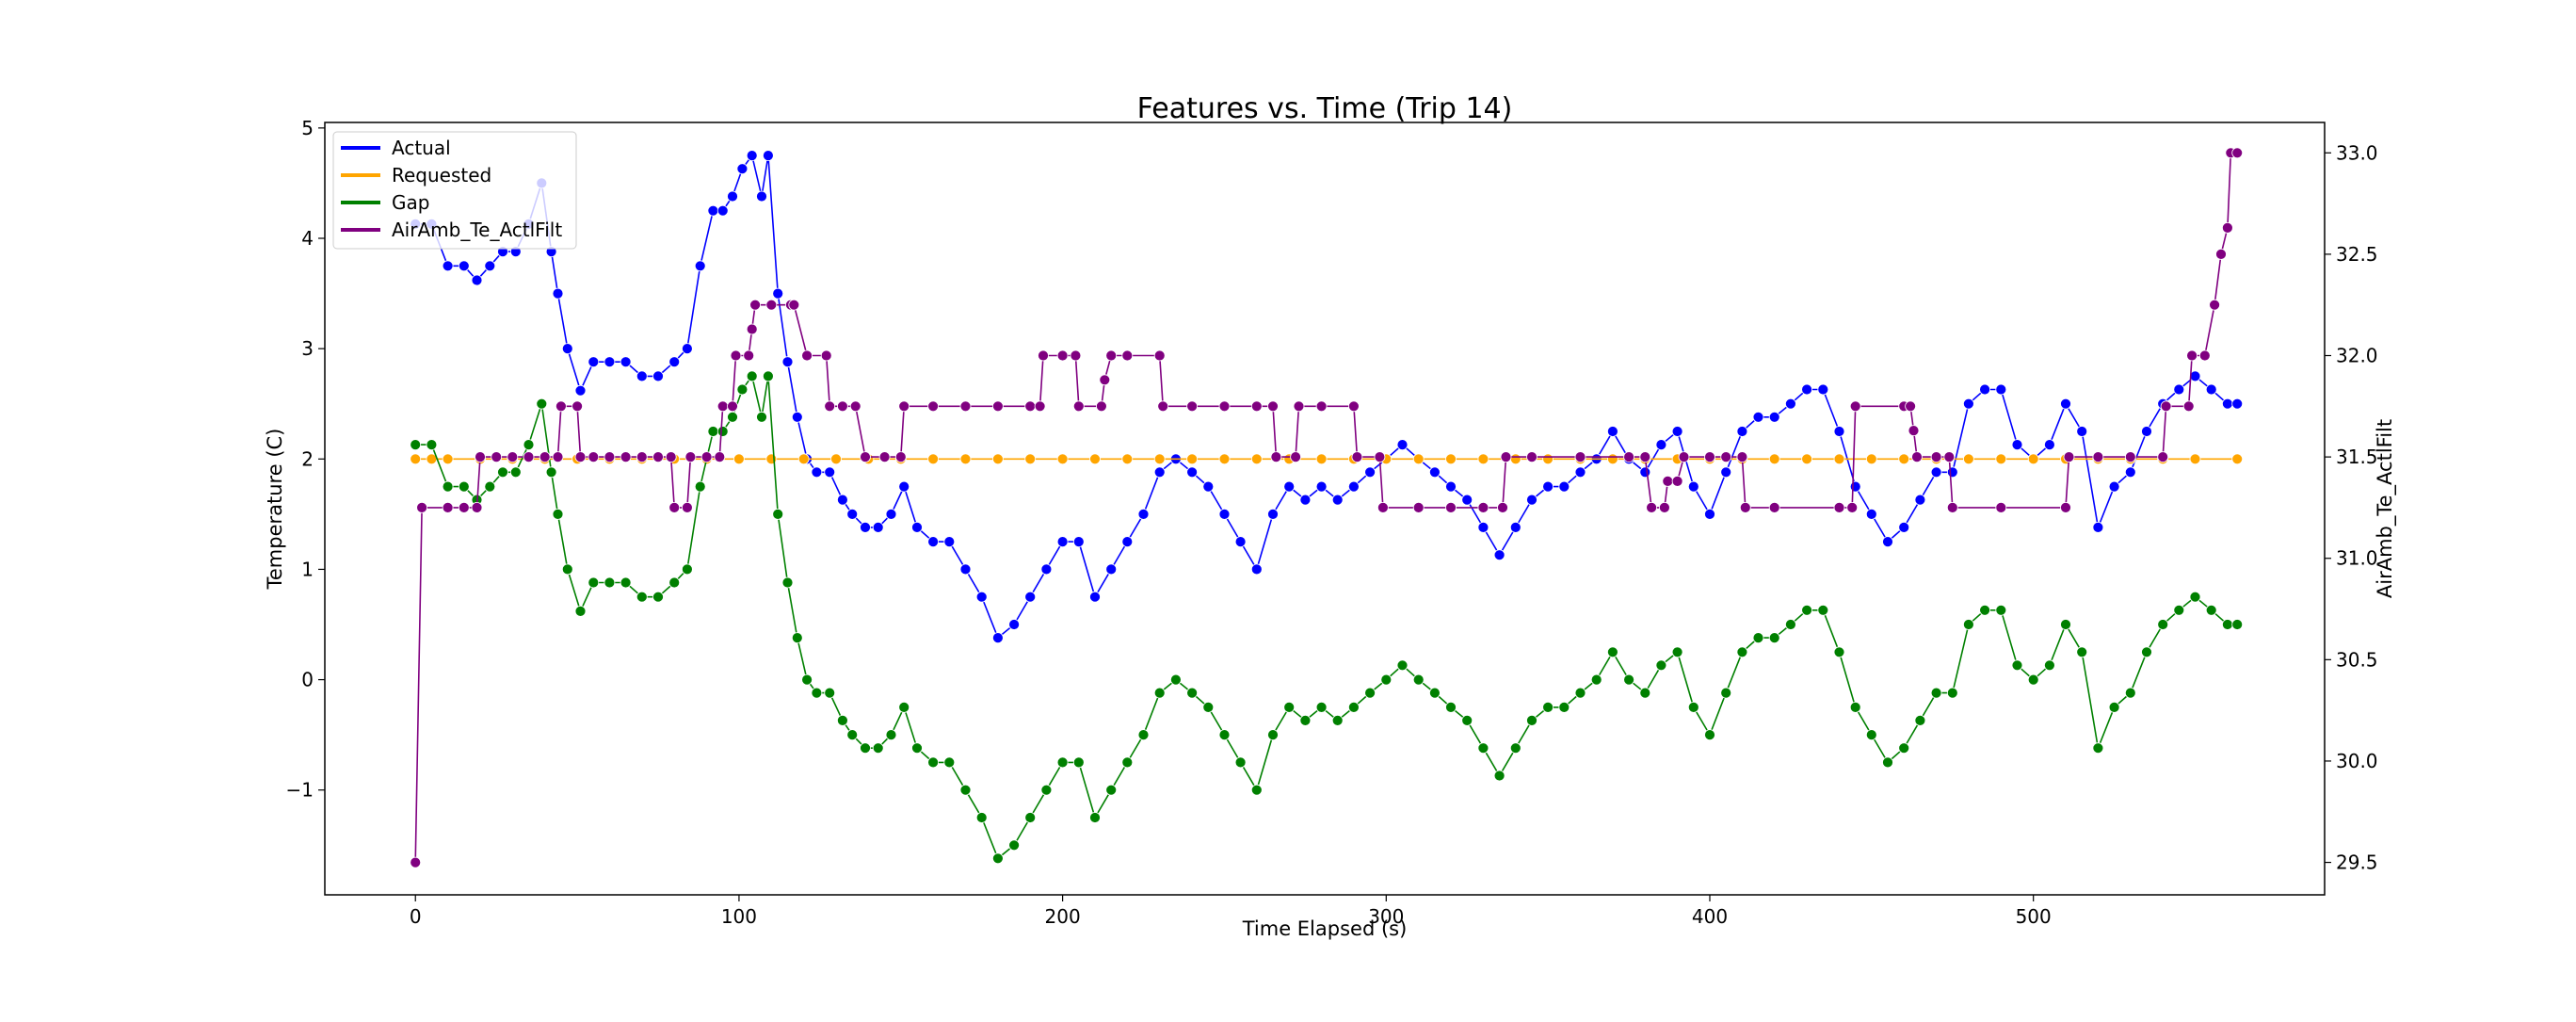 This screenshot has width=2576, height=1022. What do you see at coordinates (1325, 108) in the screenshot?
I see `chart-title: Features vs. Time (Trip 14)` at bounding box center [1325, 108].